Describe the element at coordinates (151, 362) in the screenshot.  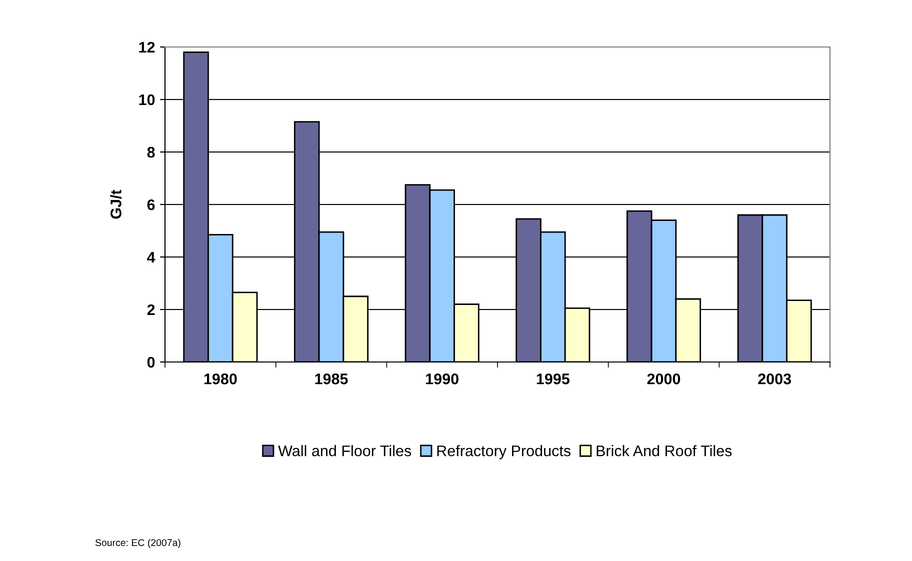
I see `y-tick-label: 0` at that location.